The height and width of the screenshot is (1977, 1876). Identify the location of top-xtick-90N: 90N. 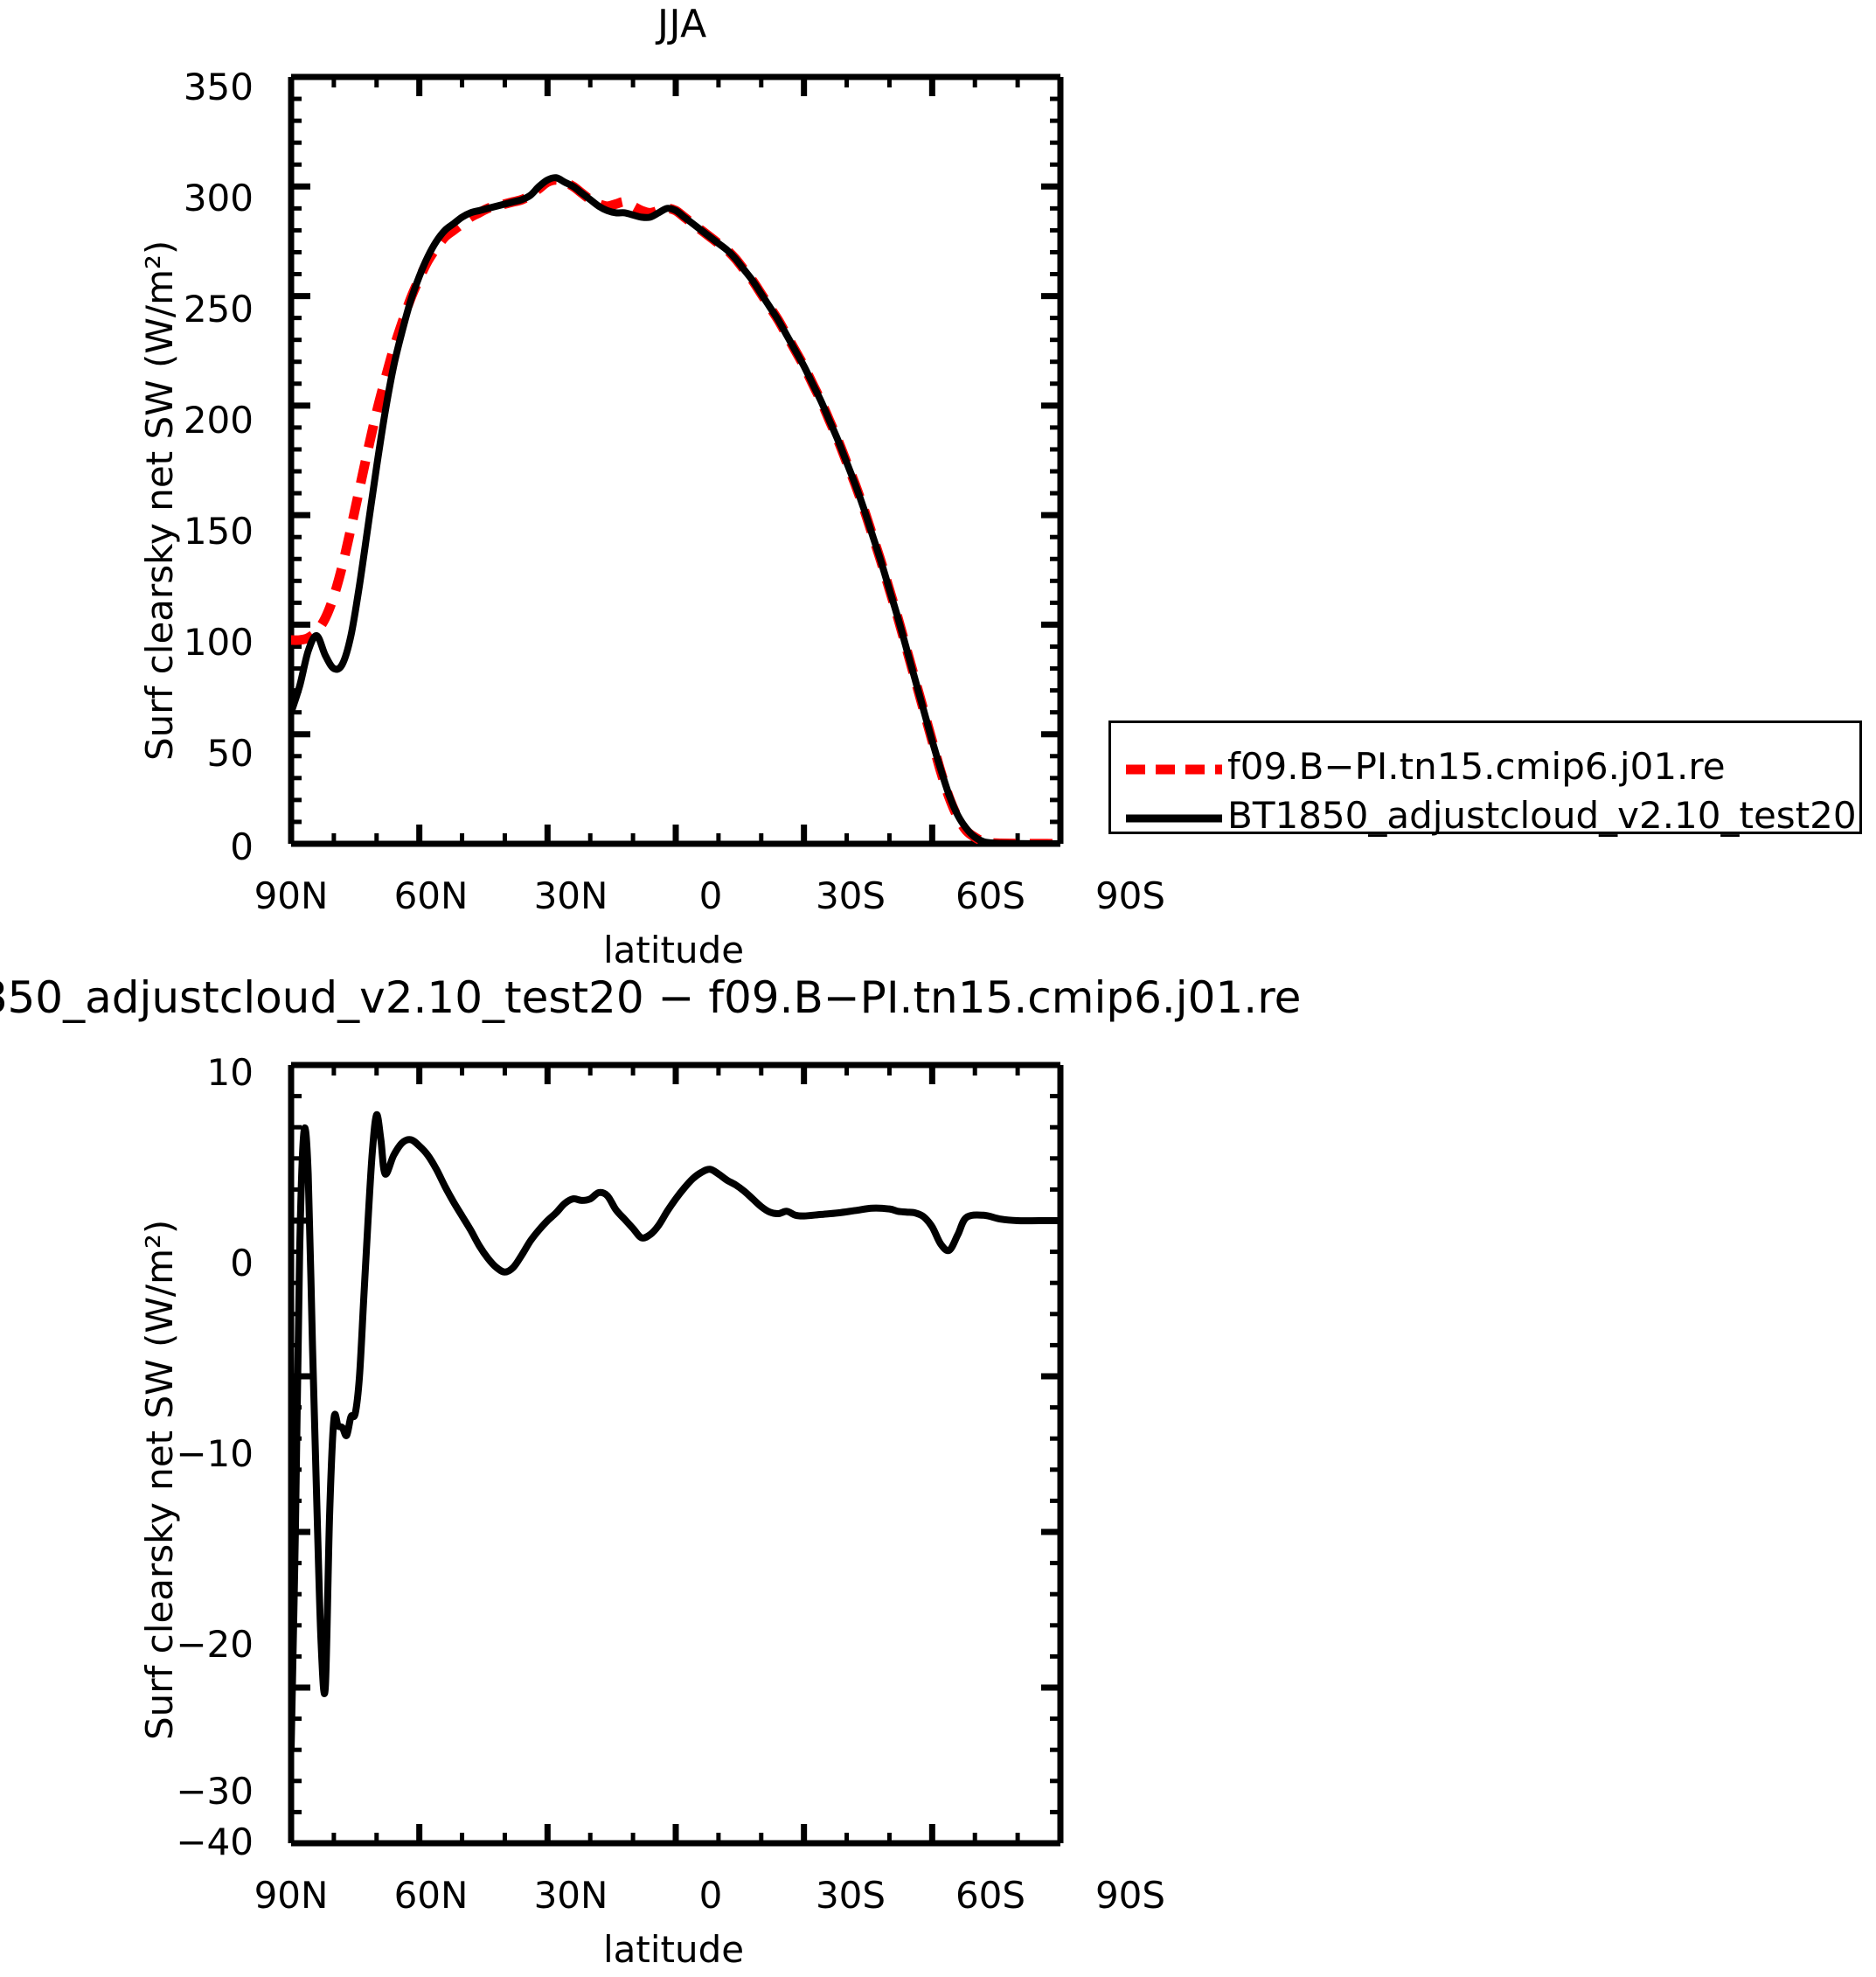
(291, 895).